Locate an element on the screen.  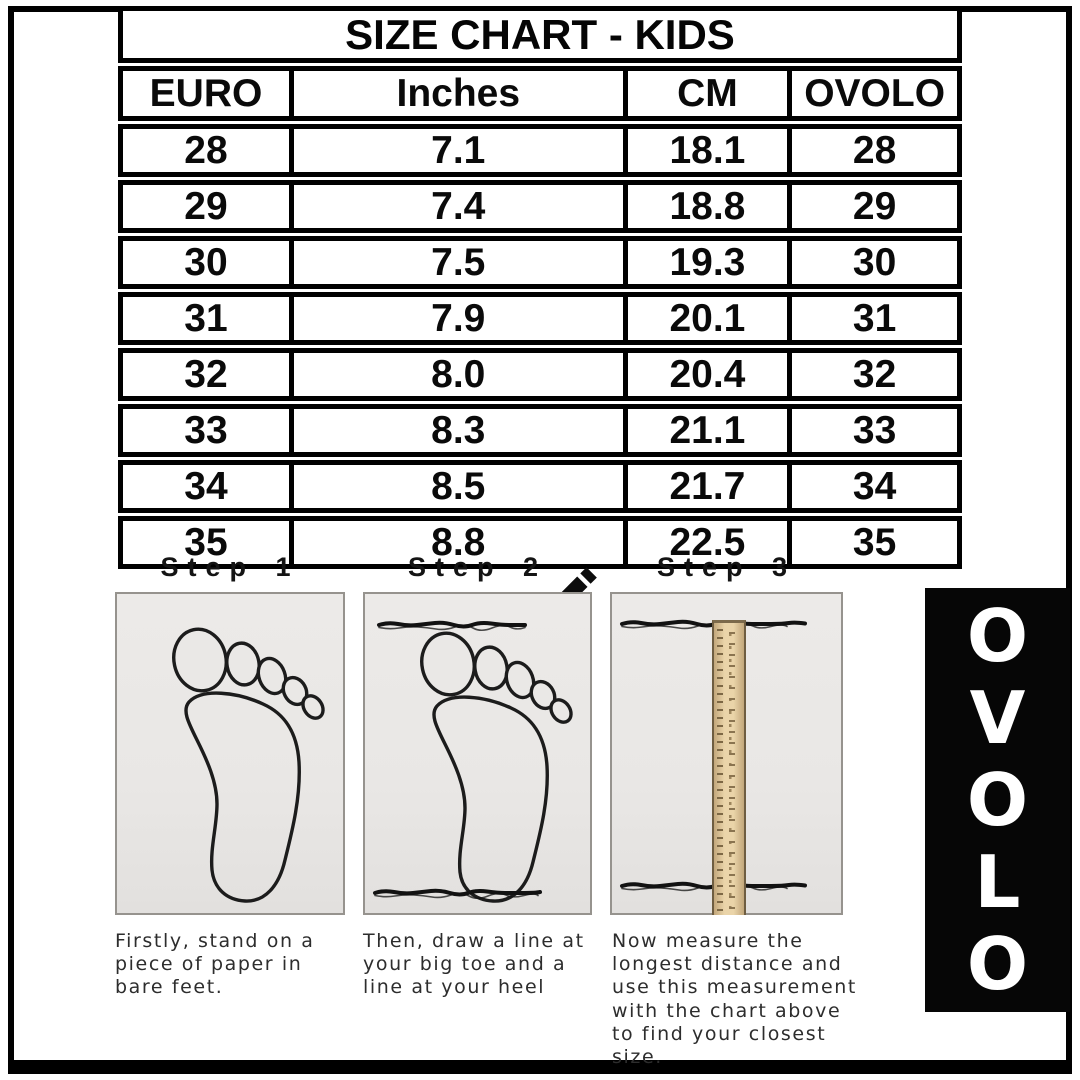
step-3-panel is located at coordinates (726, 753).